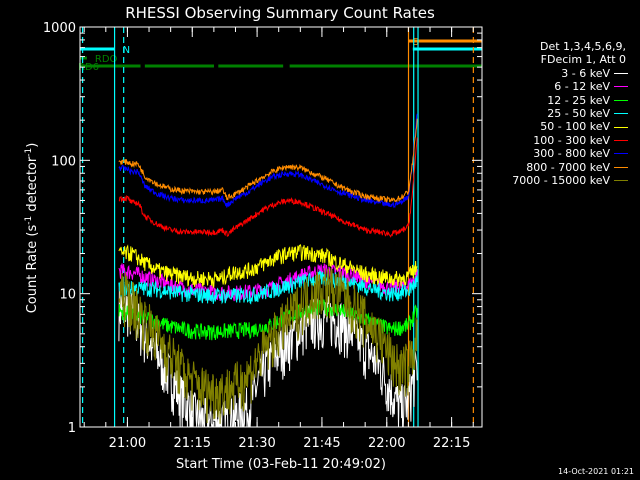 This screenshot has width=640, height=480. Describe the element at coordinates (583, 60) in the screenshot. I see `legend-header-line2: FDecim 1, Att 0` at that location.